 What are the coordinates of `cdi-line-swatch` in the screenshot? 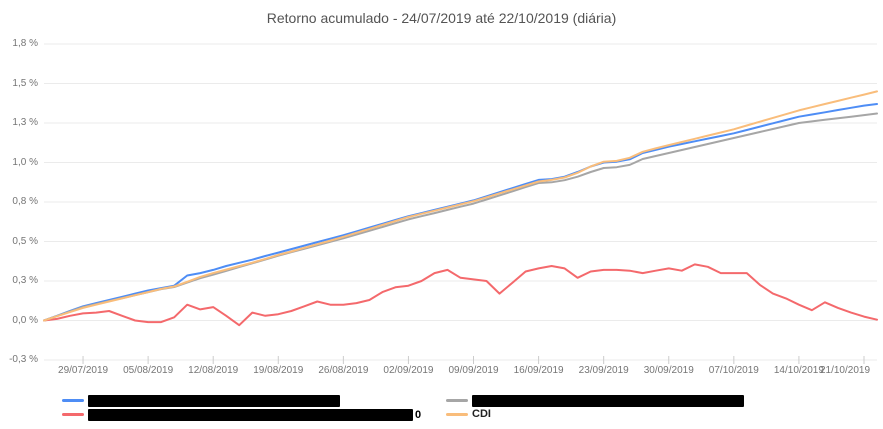 It's located at (457, 414).